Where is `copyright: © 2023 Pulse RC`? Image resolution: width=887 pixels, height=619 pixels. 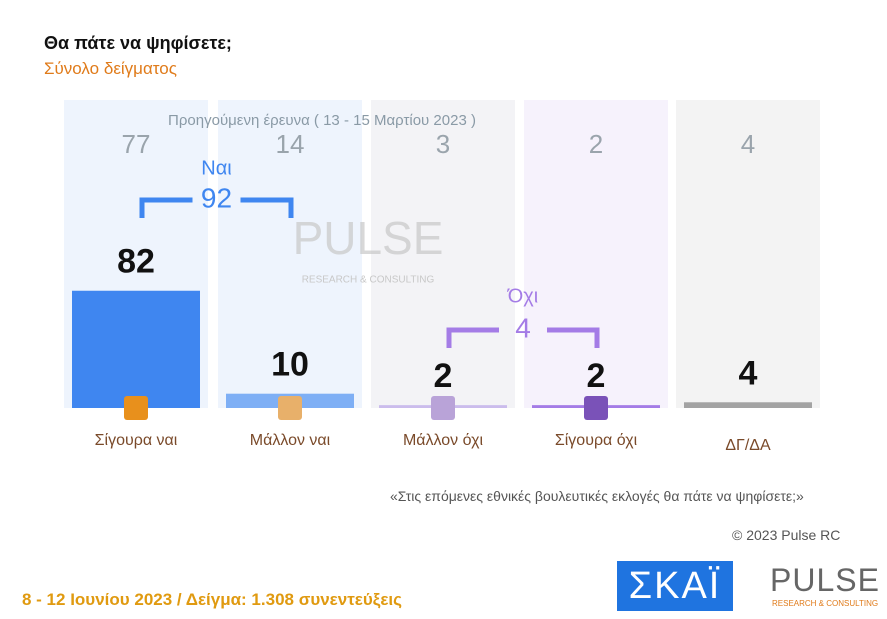
copyright: © 2023 Pulse RC is located at coordinates (786, 535).